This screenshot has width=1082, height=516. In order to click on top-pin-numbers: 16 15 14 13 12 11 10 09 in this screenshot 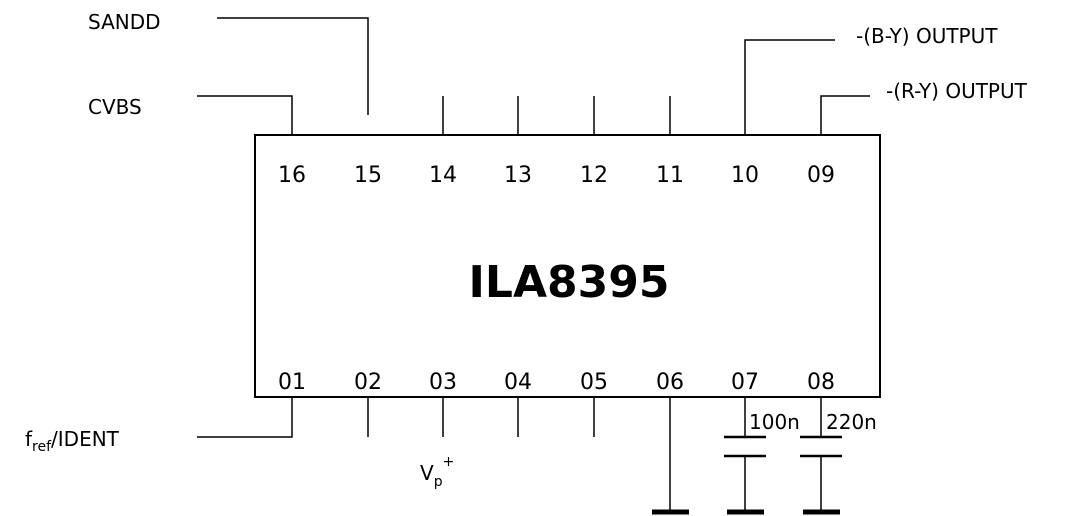, I will do `click(556, 175)`.